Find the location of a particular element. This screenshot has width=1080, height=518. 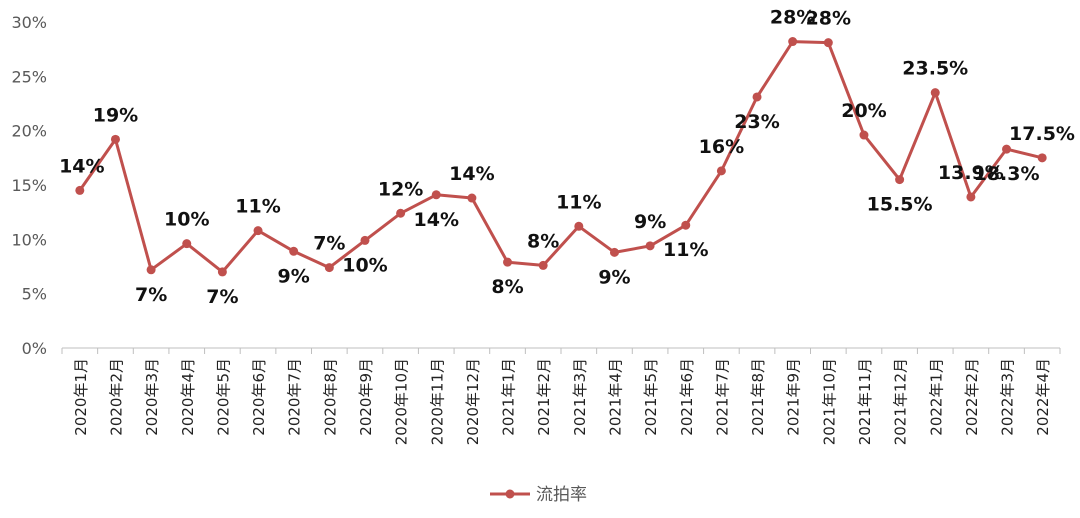

x-tick-label: 2020年7月 is located at coordinates (295, 397).